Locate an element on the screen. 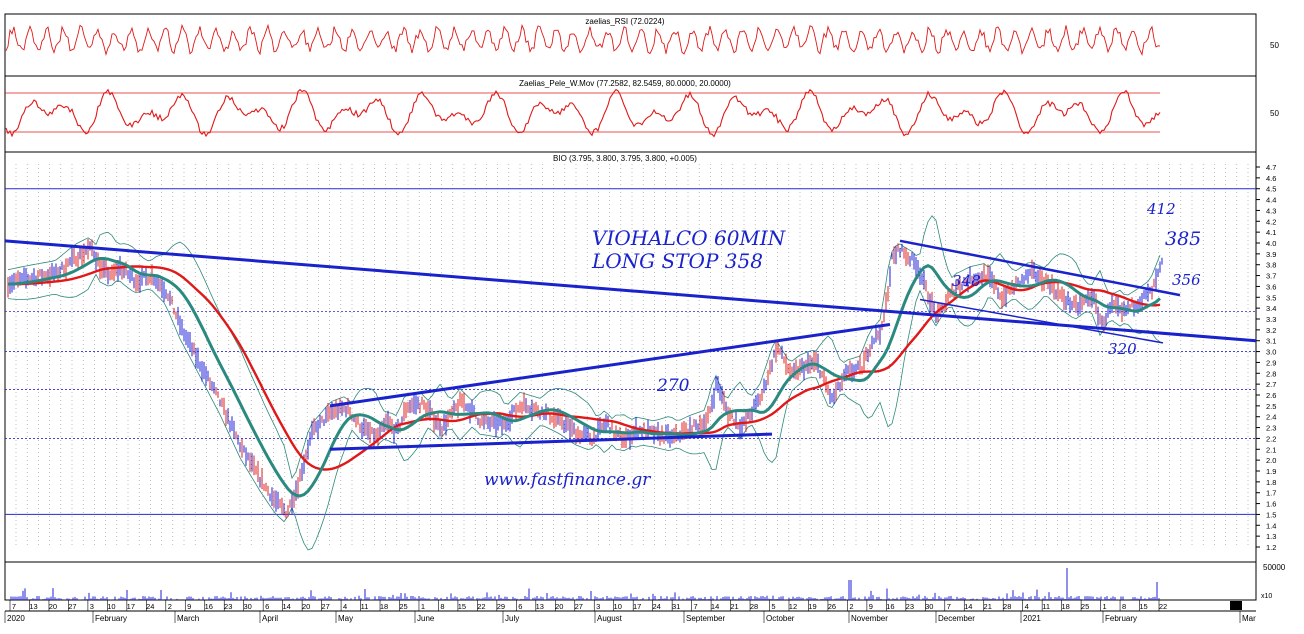 The image size is (1304, 634). rsi-title: zaelias_RSI (72.0224) is located at coordinates (624, 21).